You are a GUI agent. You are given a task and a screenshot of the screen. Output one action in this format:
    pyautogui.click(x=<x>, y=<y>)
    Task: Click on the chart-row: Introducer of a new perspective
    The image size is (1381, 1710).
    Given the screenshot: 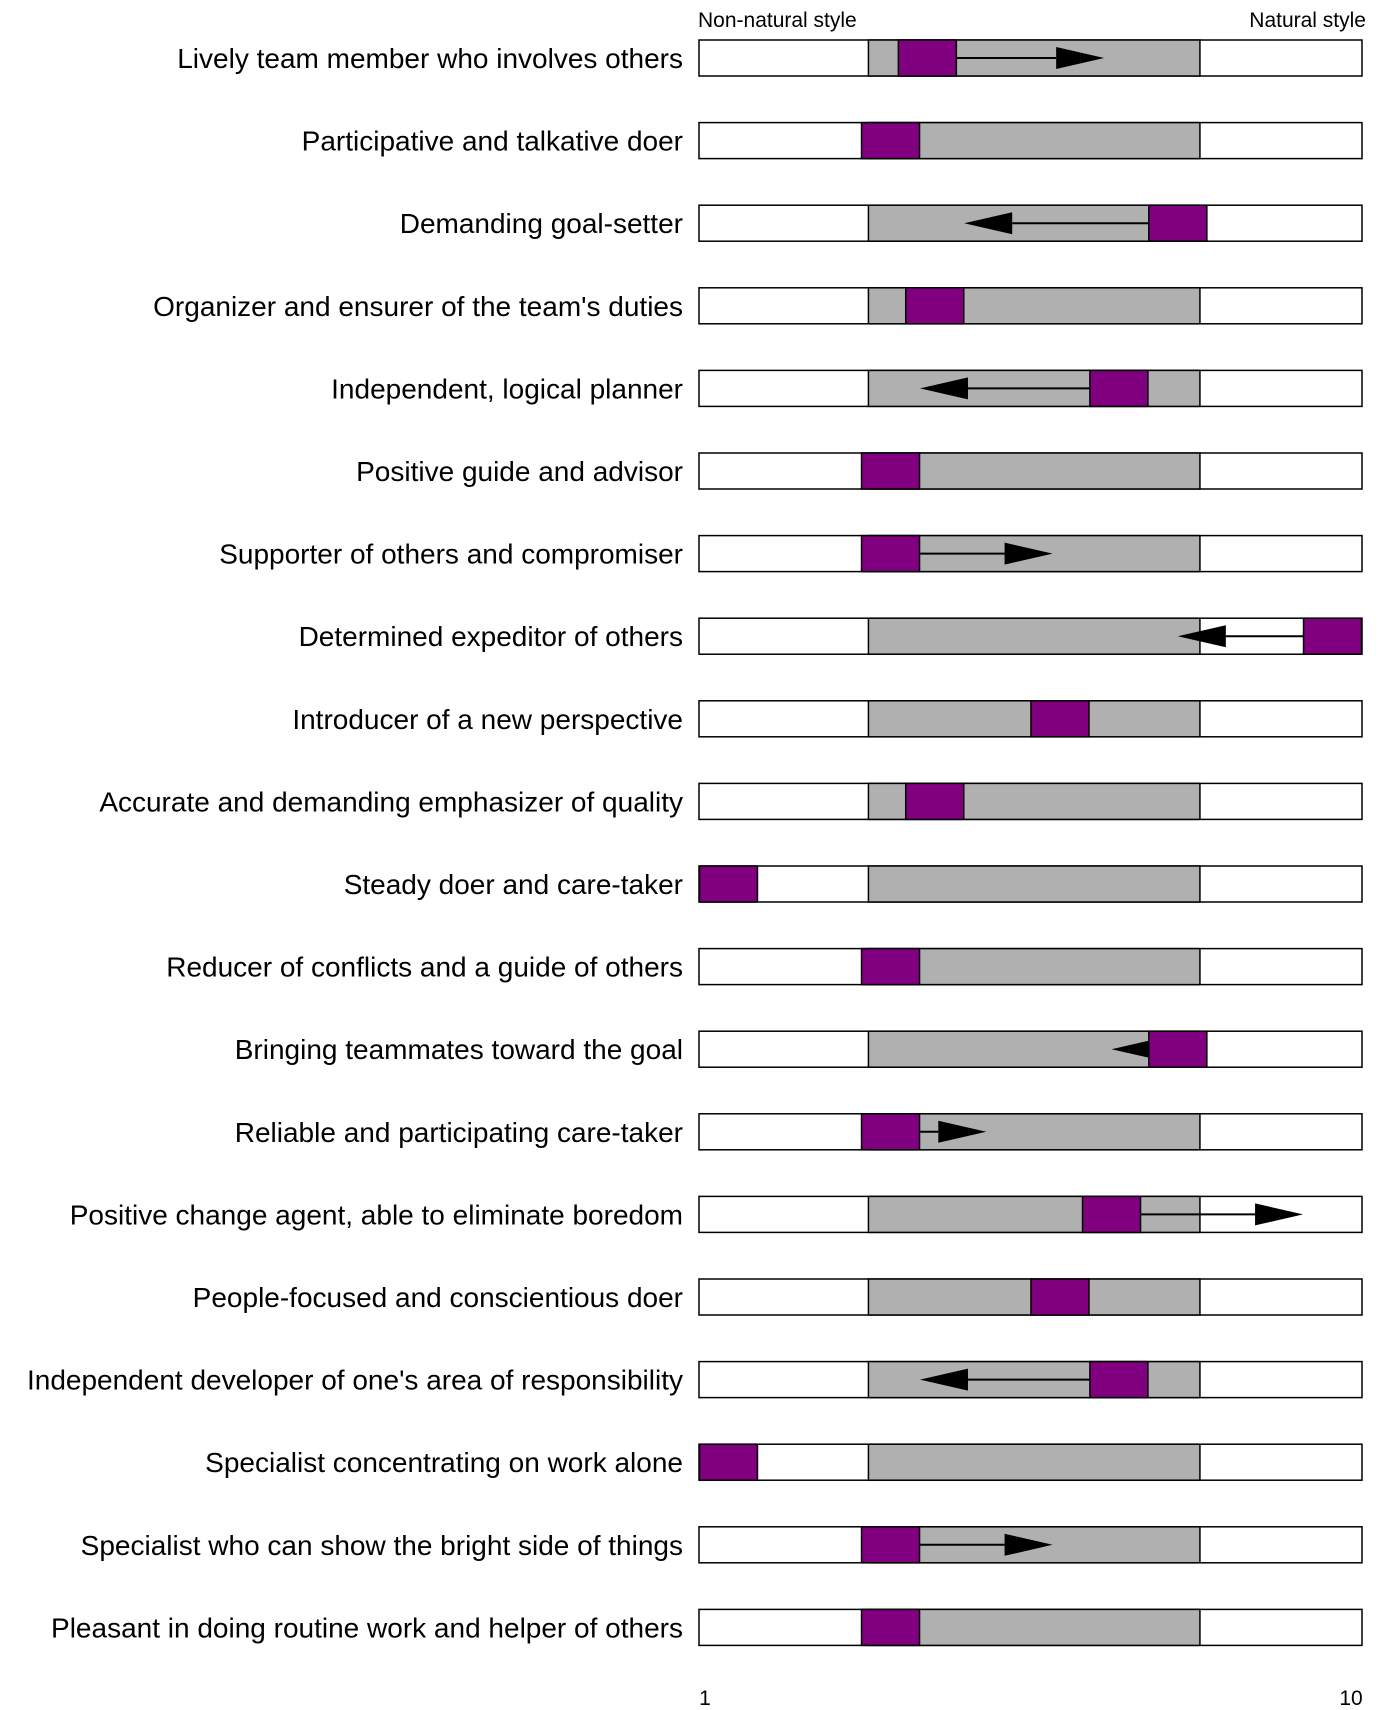 What is the action you would take?
    pyautogui.click(x=827, y=719)
    